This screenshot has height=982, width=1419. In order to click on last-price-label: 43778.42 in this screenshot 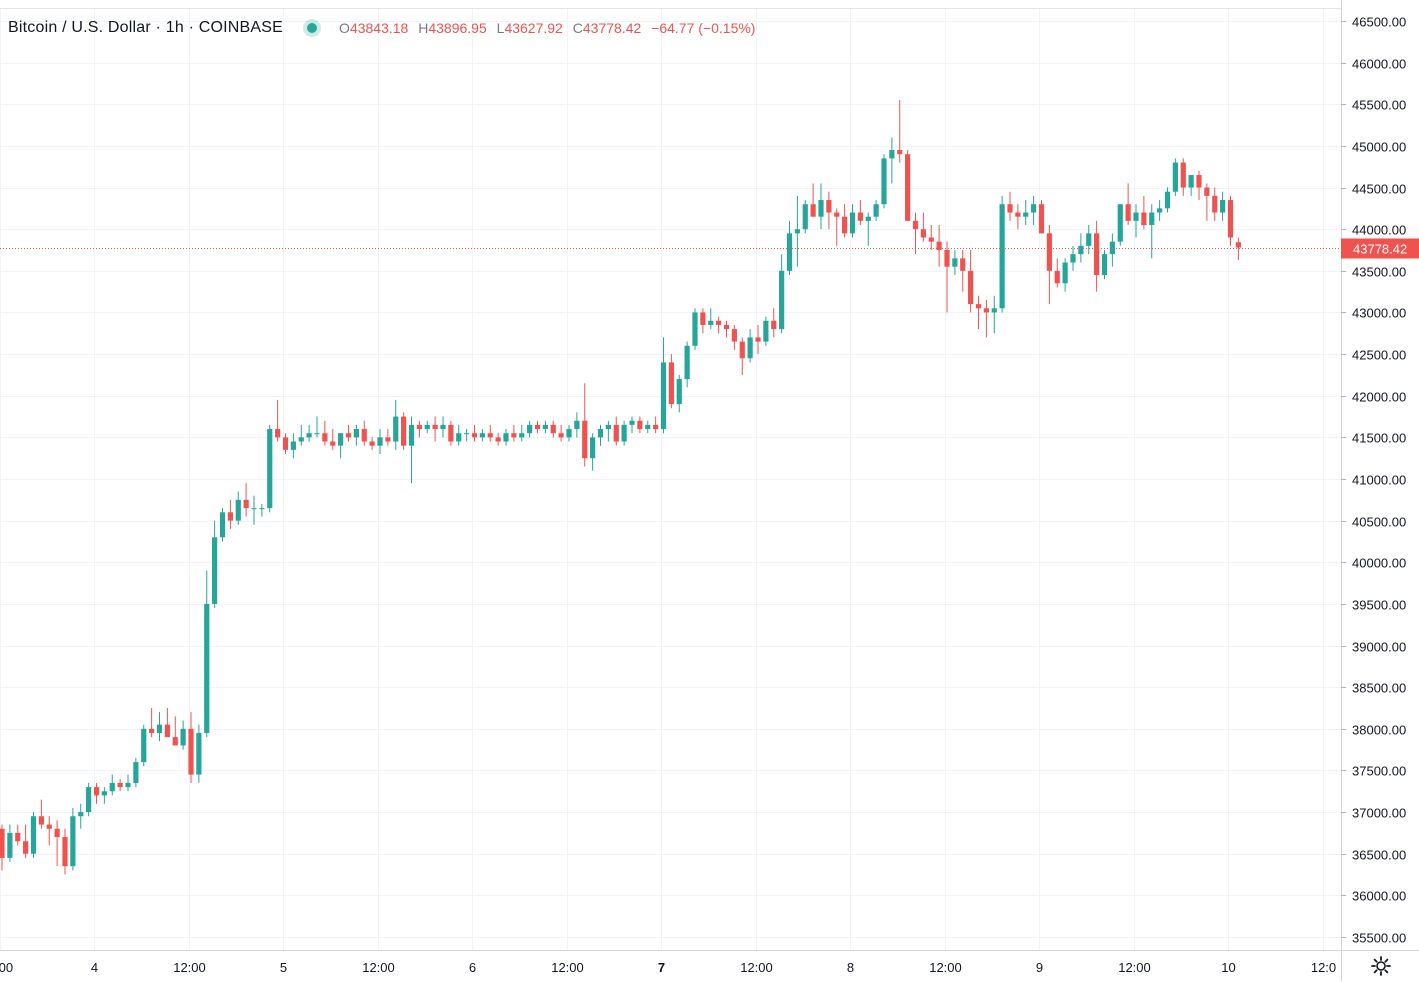, I will do `click(1380, 249)`.